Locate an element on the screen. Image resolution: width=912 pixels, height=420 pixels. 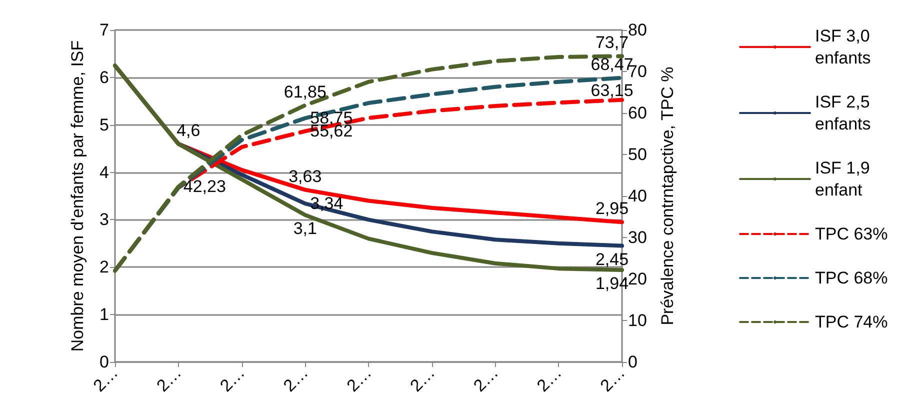
legend-label: ISF 1,9 enfant is located at coordinates (845, 179).